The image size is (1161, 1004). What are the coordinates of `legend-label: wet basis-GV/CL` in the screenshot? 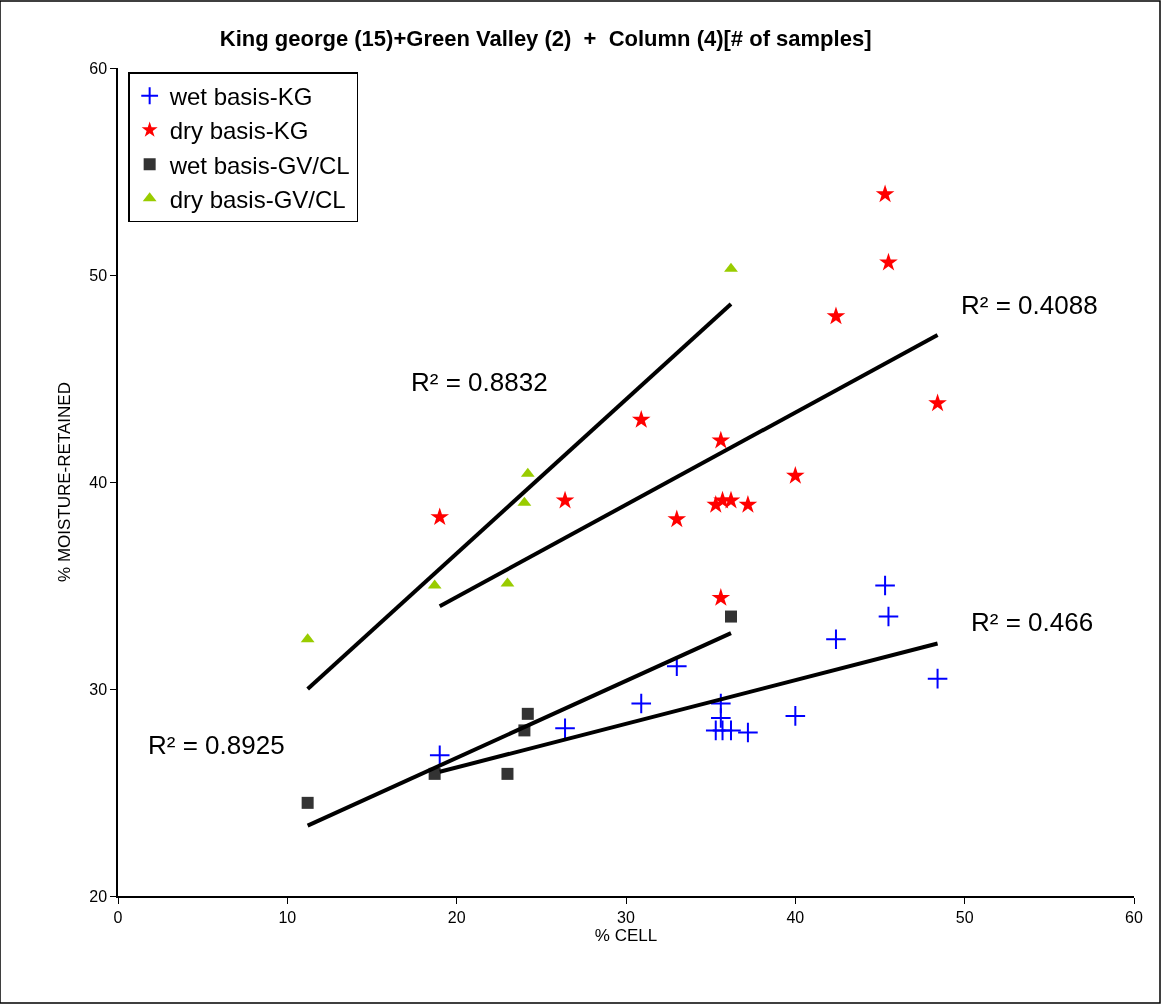 It's located at (259, 165).